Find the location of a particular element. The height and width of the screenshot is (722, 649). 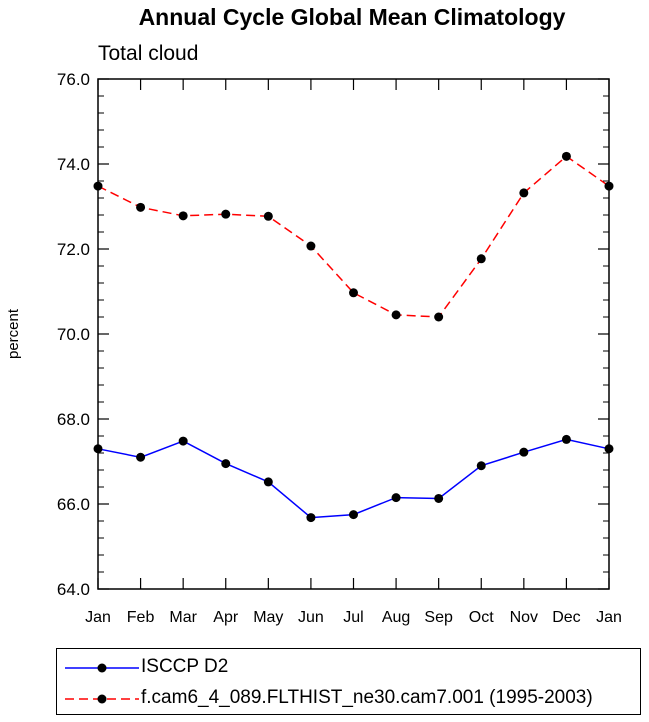

x-tick-label: Apr is located at coordinates (226, 617).